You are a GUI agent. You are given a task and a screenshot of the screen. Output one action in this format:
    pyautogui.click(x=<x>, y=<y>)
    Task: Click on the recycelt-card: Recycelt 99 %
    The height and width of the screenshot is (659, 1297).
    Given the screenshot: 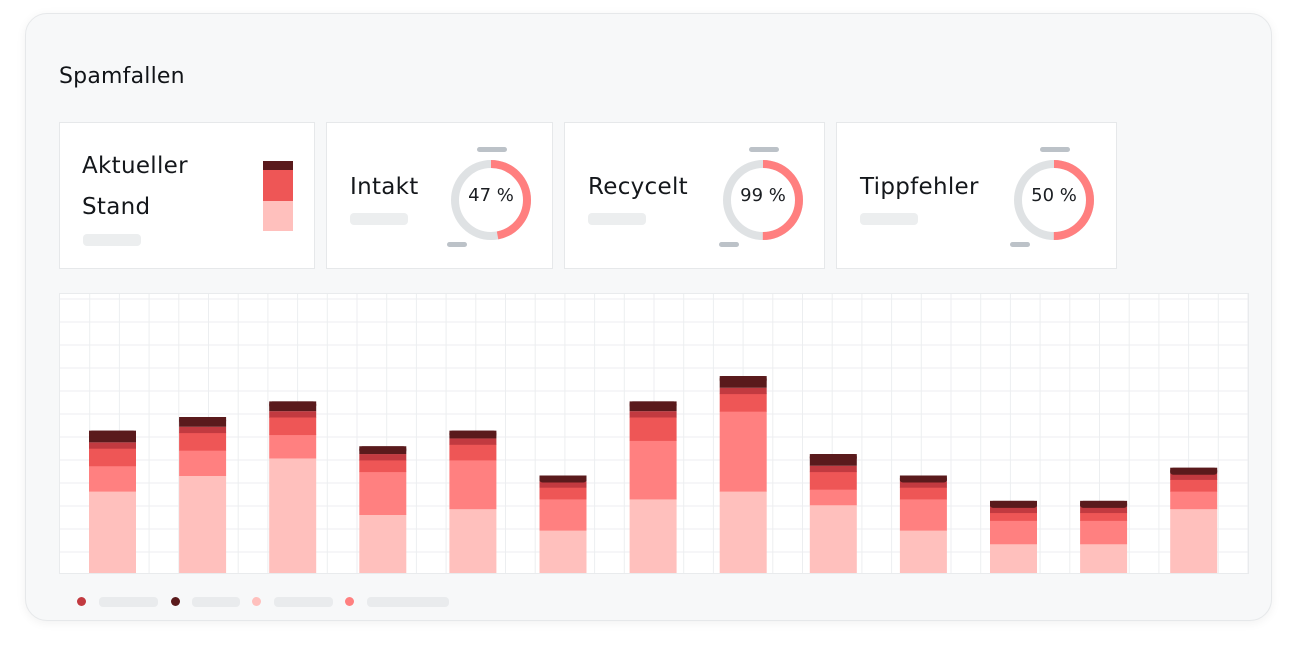 What is the action you would take?
    pyautogui.click(x=694, y=195)
    